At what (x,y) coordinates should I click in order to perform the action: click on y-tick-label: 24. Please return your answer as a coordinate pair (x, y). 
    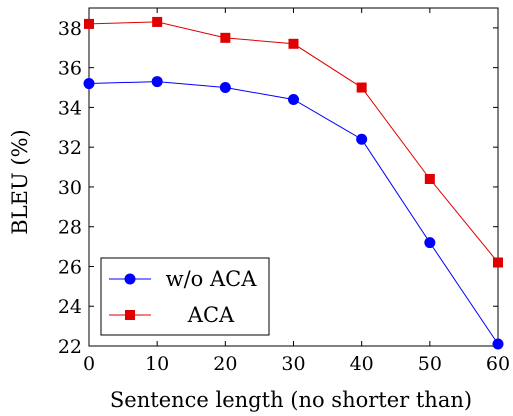
    Looking at the image, I should click on (70, 307).